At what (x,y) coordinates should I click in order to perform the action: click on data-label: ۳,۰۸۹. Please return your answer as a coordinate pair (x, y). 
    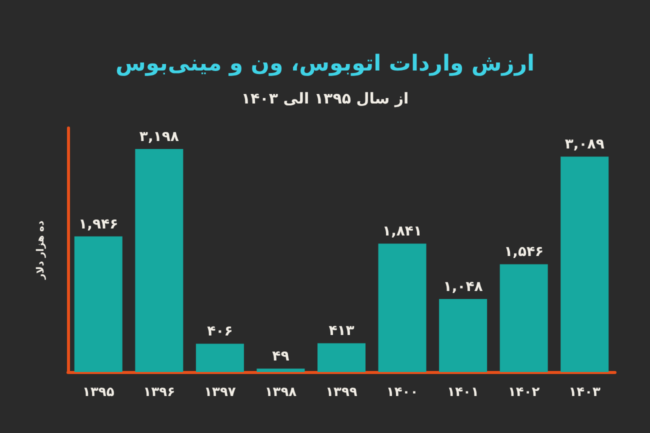
    Looking at the image, I should click on (584, 144).